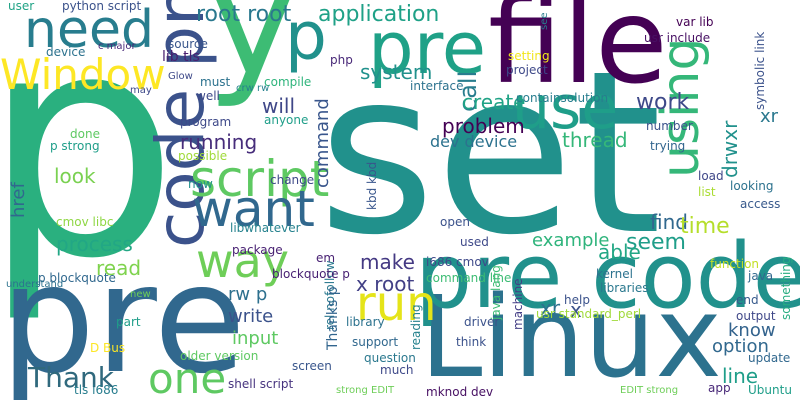 Image resolution: width=800 pixels, height=400 pixels. Describe the element at coordinates (396, 304) in the screenshot. I see `word: run` at that location.